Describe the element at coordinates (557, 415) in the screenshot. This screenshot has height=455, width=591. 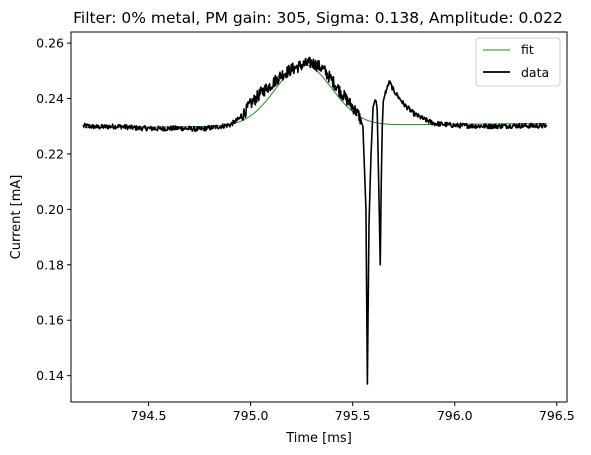
I see `x-tick-label: 796.5` at that location.